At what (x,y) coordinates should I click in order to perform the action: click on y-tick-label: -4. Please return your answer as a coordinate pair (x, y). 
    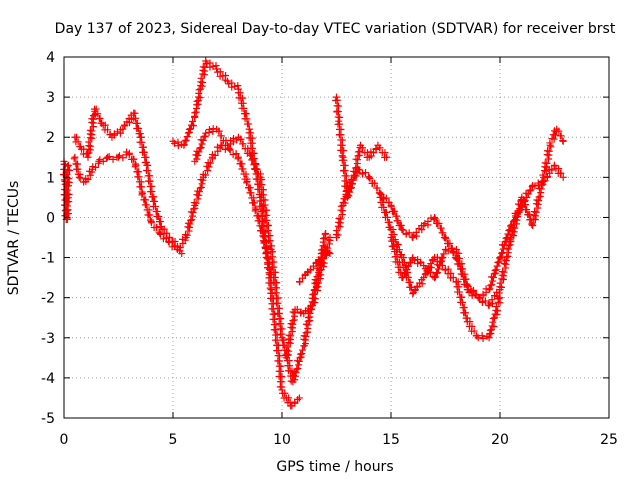
    Looking at the image, I should click on (48, 379).